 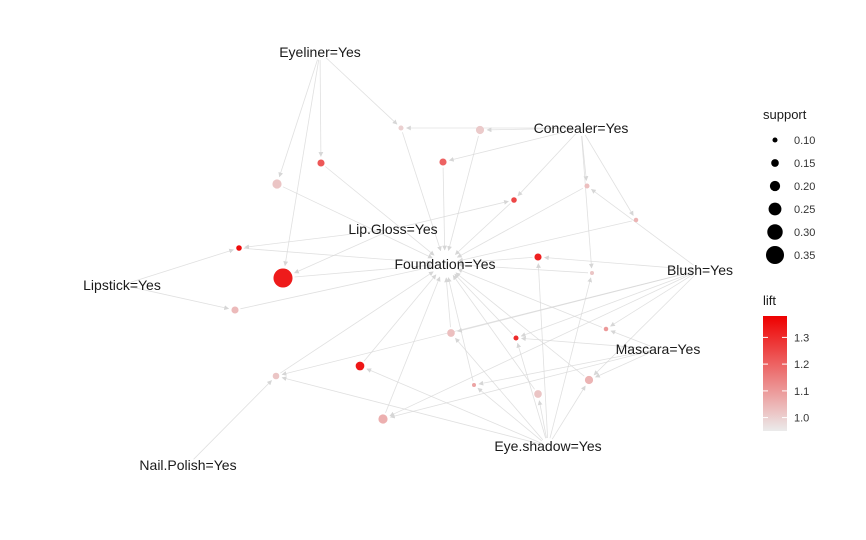 I want to click on edge-r2-foundation, so click(x=464, y=193).